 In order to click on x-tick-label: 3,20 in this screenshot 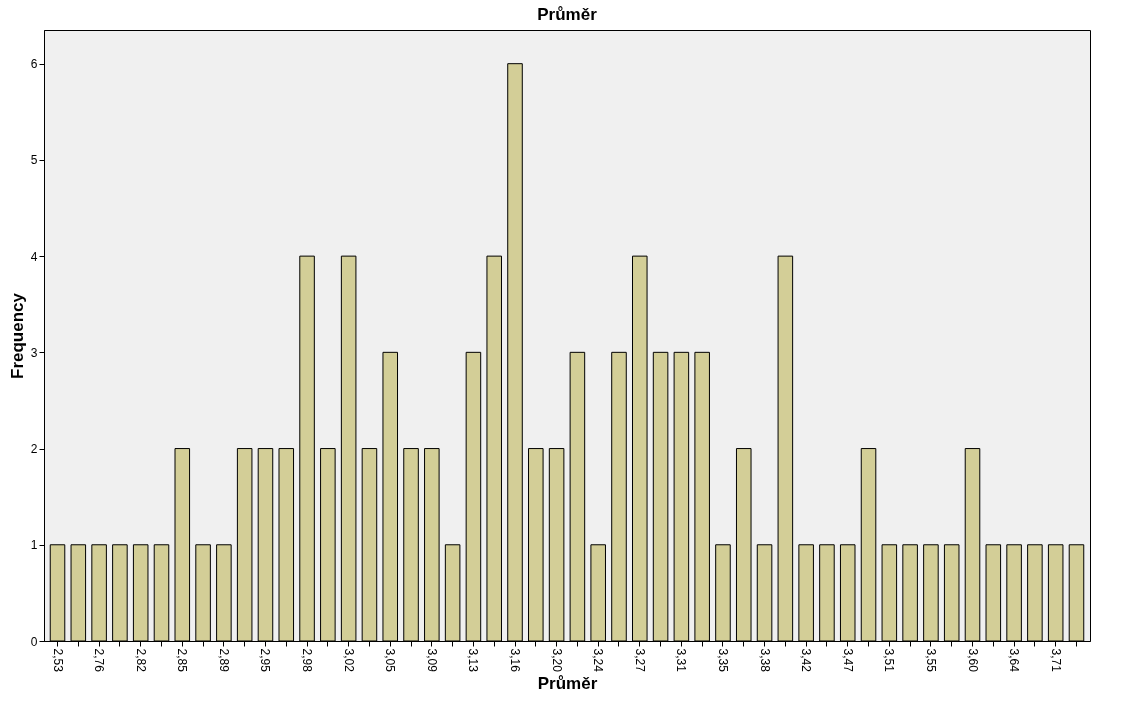, I will do `click(556, 660)`.